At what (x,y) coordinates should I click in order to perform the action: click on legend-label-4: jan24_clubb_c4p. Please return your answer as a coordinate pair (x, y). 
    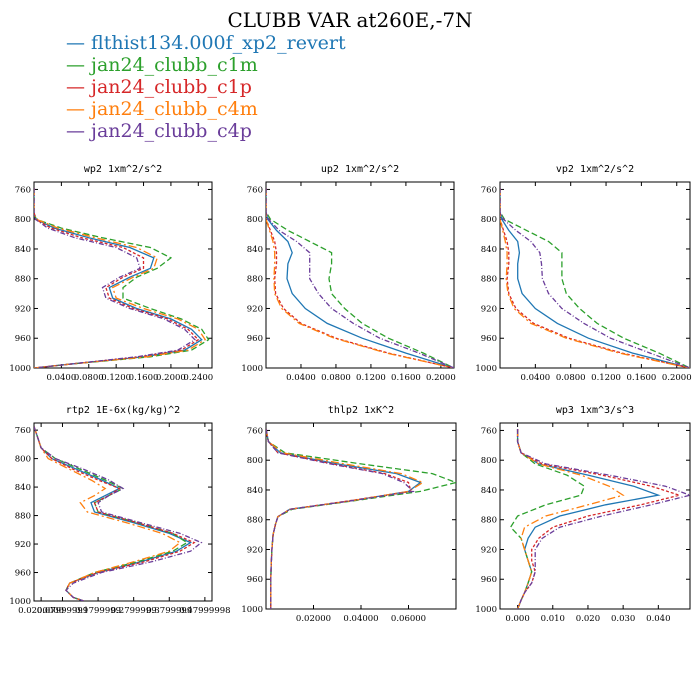
    Looking at the image, I should click on (171, 131).